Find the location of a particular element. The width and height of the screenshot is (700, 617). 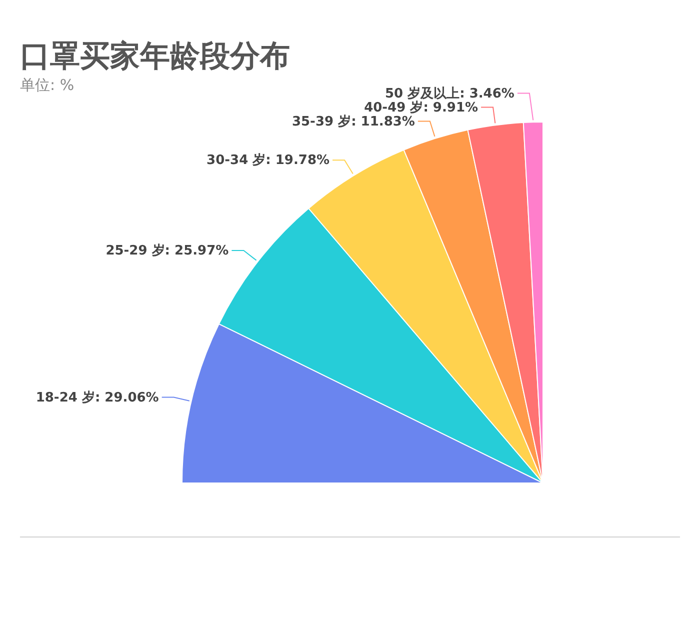

category-label: 50 岁及以上 is located at coordinates (422, 94).